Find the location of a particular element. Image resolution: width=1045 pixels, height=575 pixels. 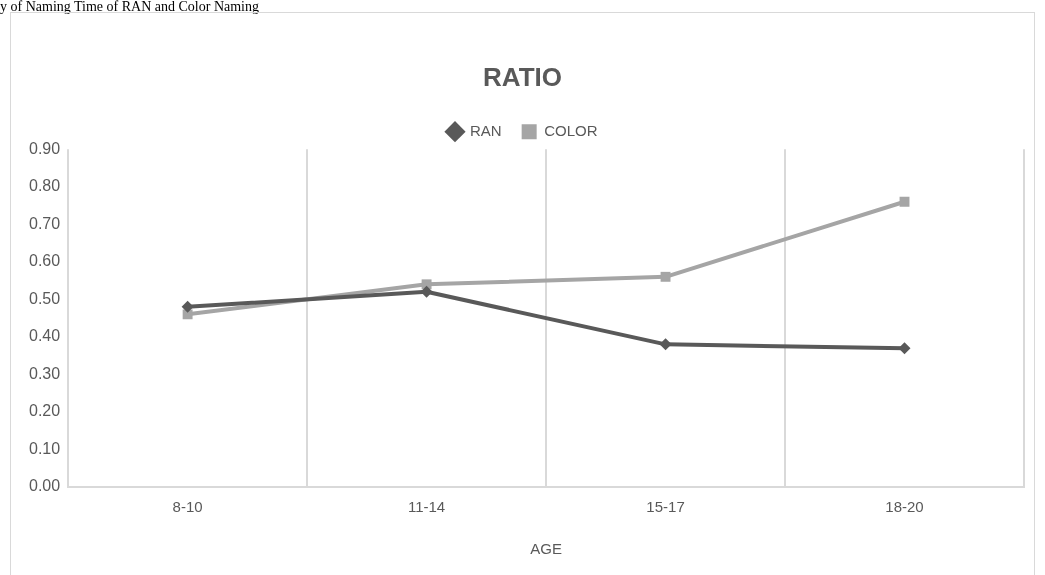

y-tick-label: 0.30 is located at coordinates (45, 373).